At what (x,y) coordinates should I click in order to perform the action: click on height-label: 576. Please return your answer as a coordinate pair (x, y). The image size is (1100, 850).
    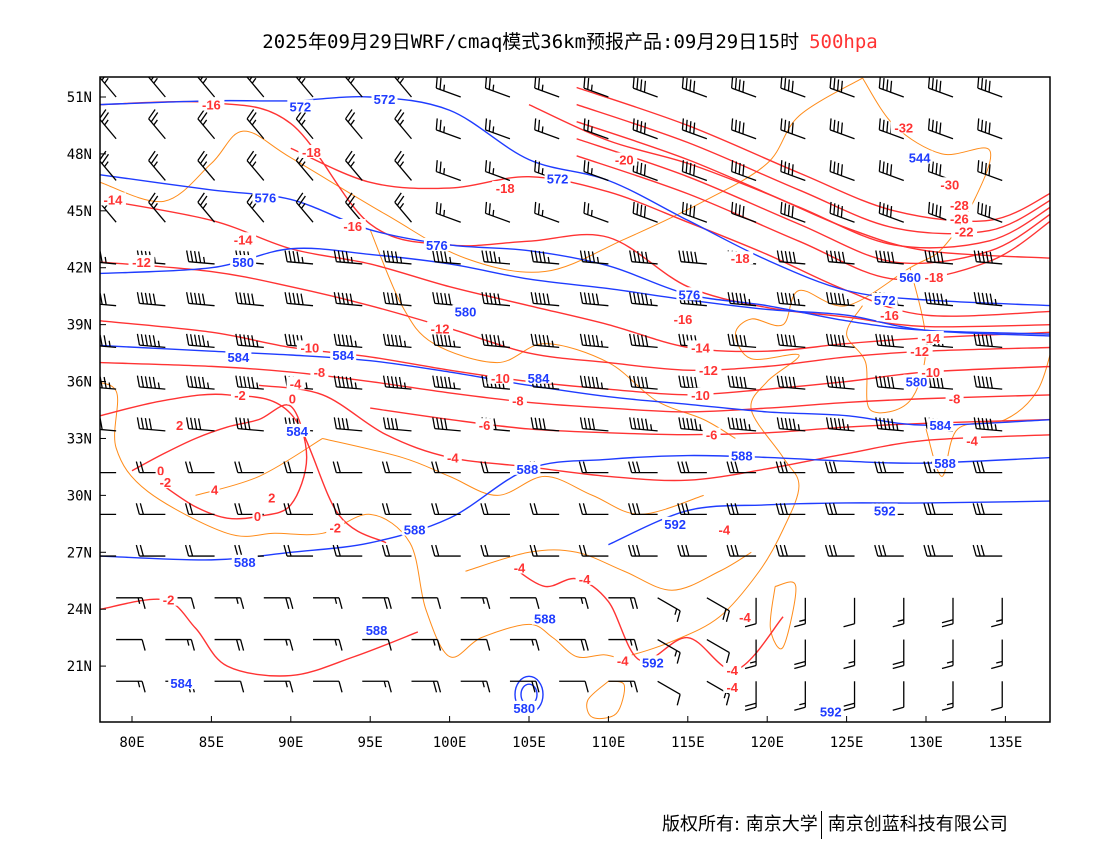
    Looking at the image, I should click on (690, 294).